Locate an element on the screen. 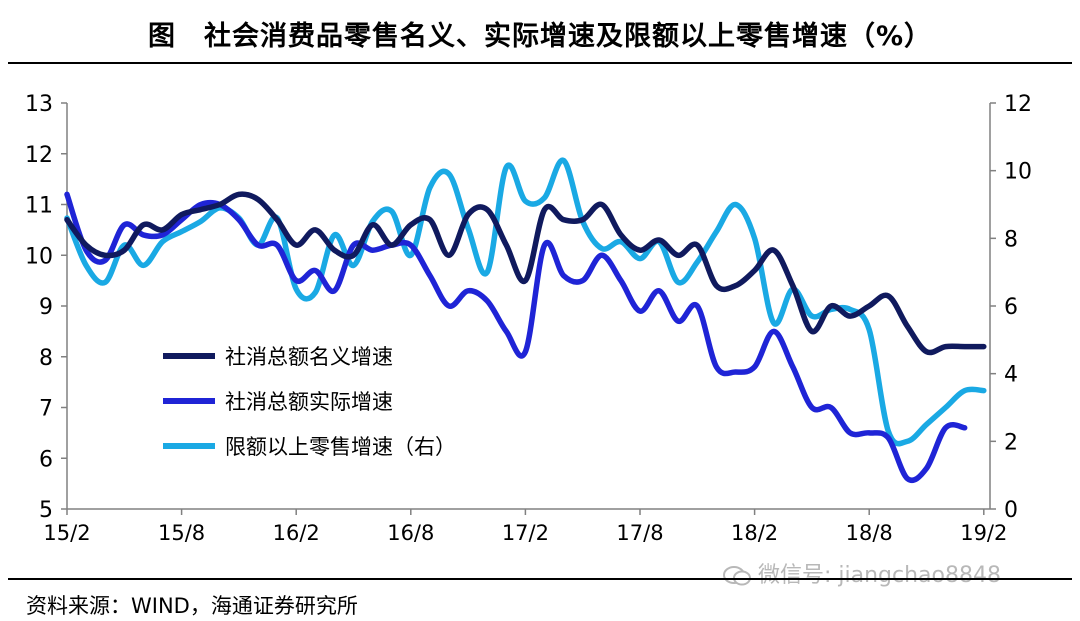 The width and height of the screenshot is (1080, 621). x-tick-label: 15/8 is located at coordinates (181, 533).